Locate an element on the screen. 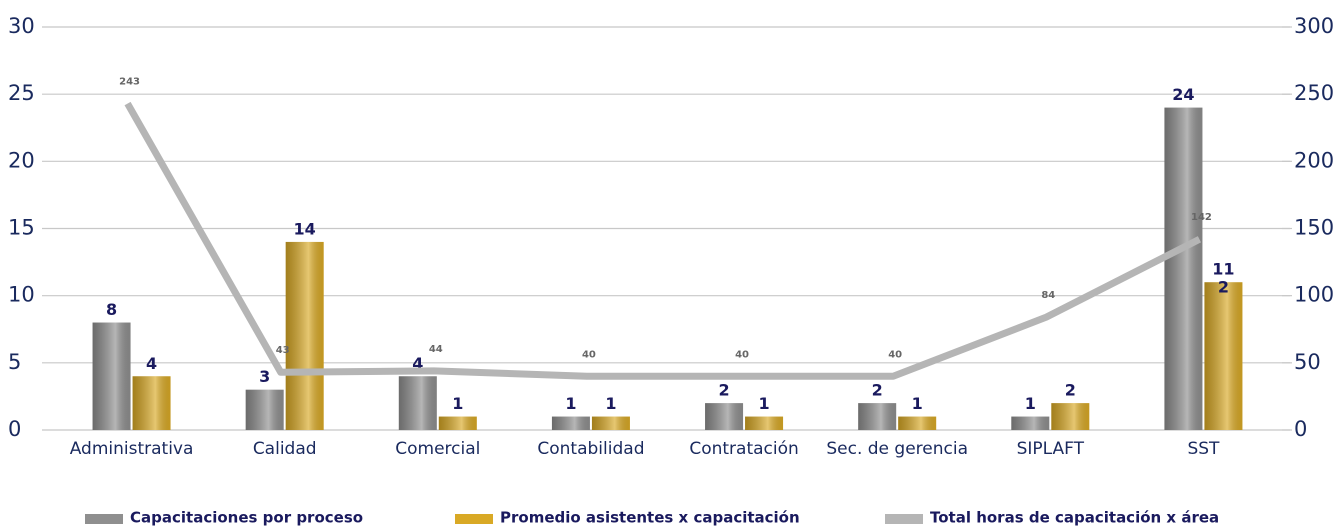 The width and height of the screenshot is (1342, 531). legend-label: Promedio asistentes x capacitación is located at coordinates (650, 518).